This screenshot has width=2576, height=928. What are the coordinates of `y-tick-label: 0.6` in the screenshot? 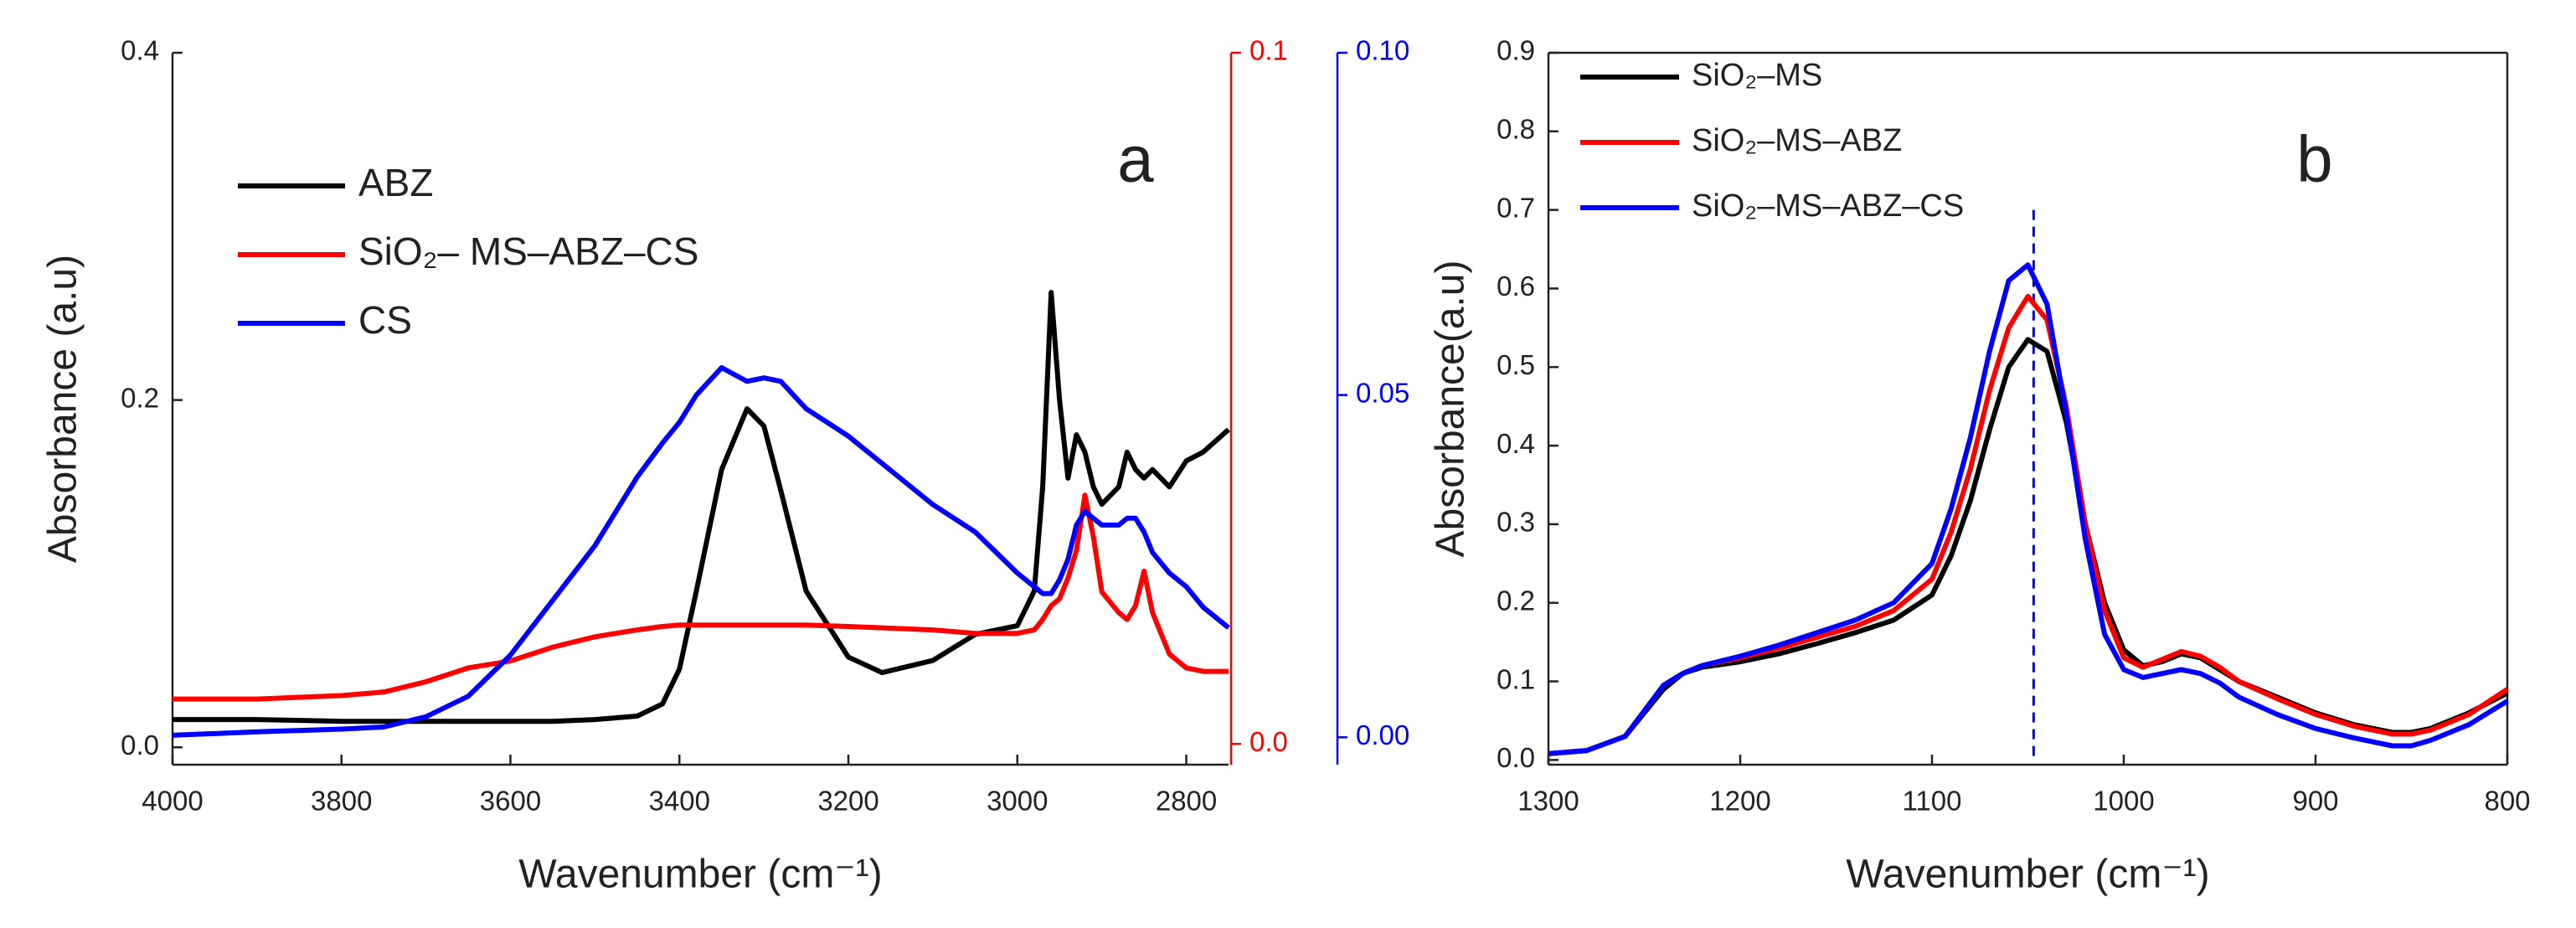 It's located at (1516, 286).